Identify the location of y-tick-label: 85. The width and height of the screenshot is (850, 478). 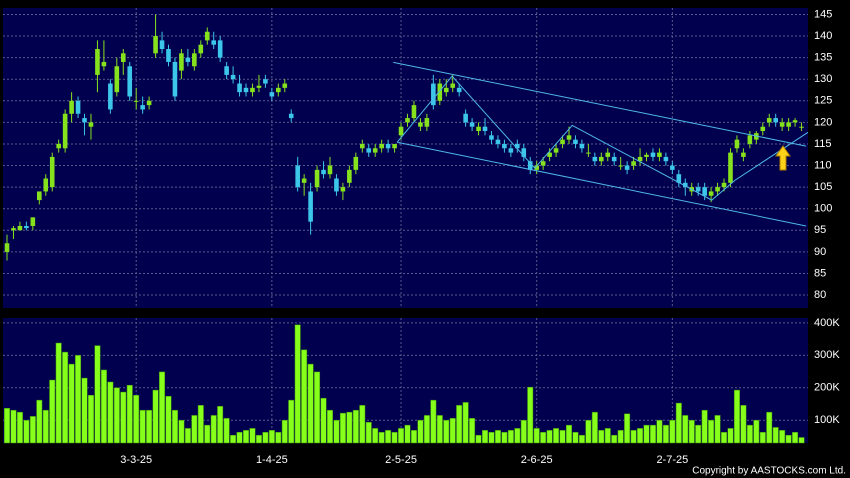
(820, 273).